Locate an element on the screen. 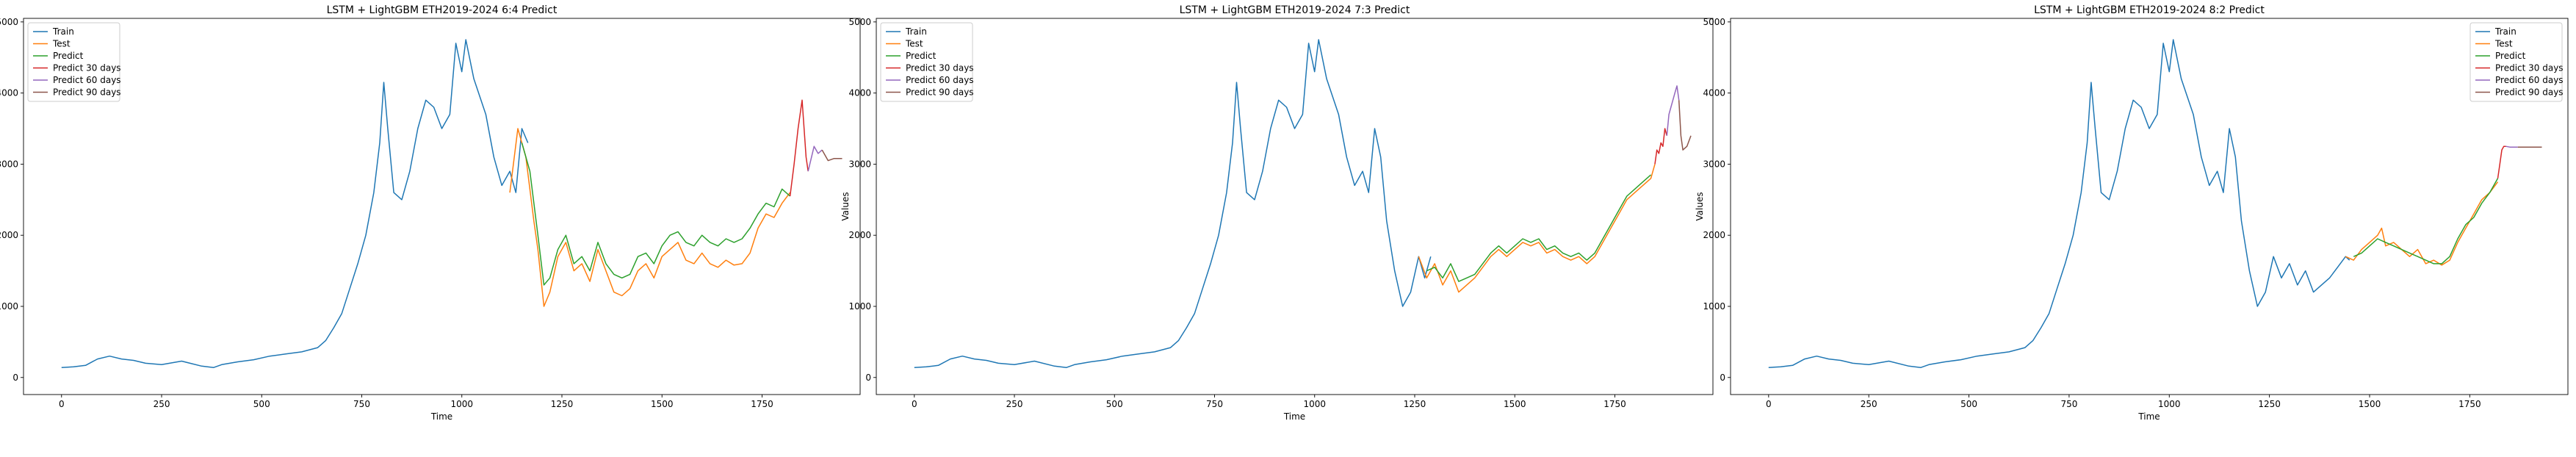  chart-title: LSTM + LightGBM ETH2019-2024 6:4 Predict is located at coordinates (443, 10).